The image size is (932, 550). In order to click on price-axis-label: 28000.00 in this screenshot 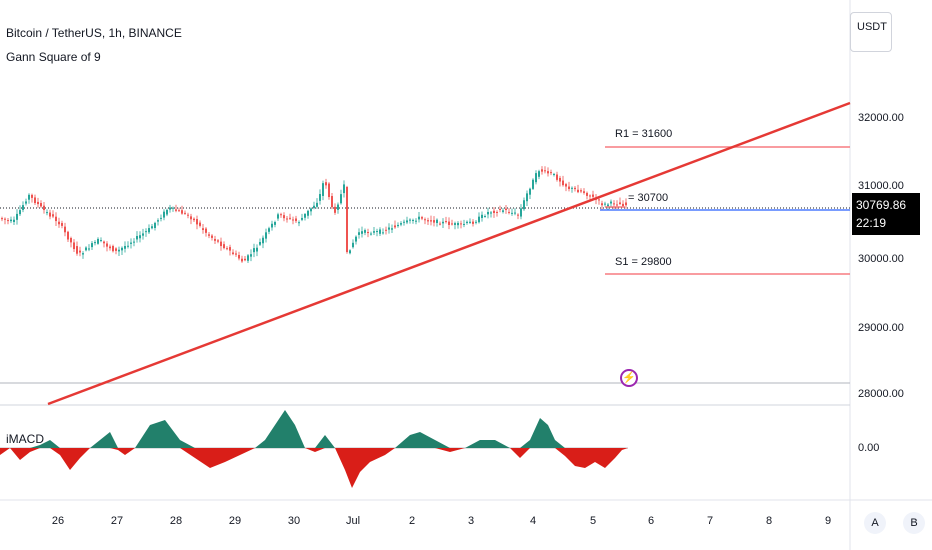, I will do `click(881, 394)`.